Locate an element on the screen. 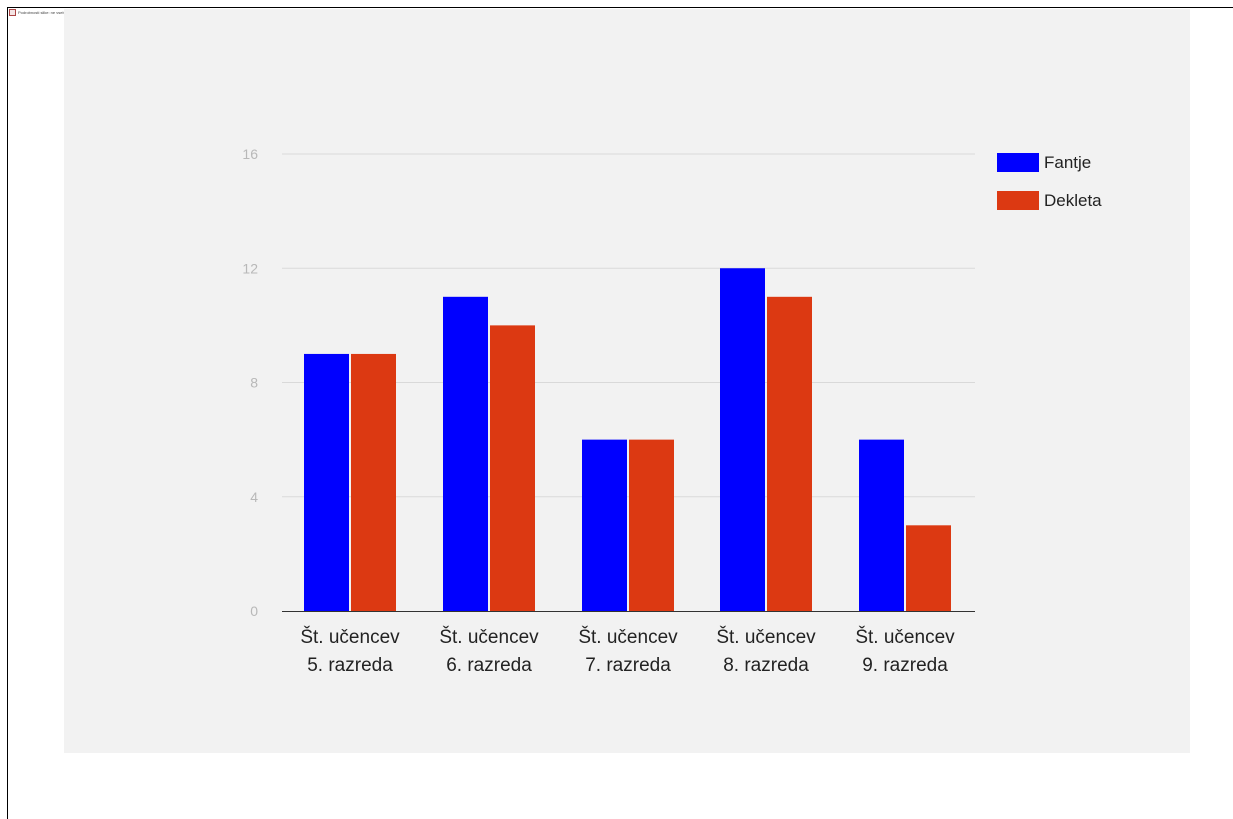 This screenshot has width=1233, height=819. x-tick-label-7-line-2: 7. razreda is located at coordinates (628, 665).